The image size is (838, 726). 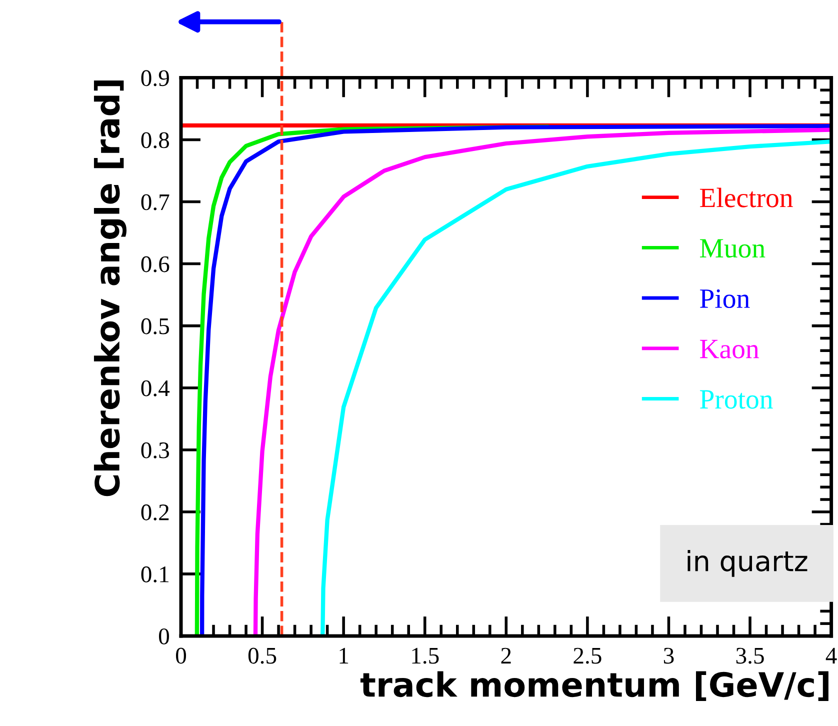 I want to click on y-tick-label: 0.5, so click(x=155, y=326).